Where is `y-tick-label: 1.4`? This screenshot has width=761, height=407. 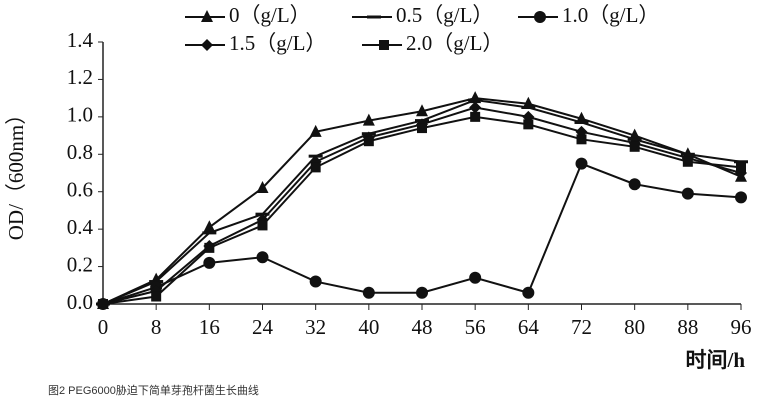
y-tick-label: 1.4 is located at coordinates (80, 40).